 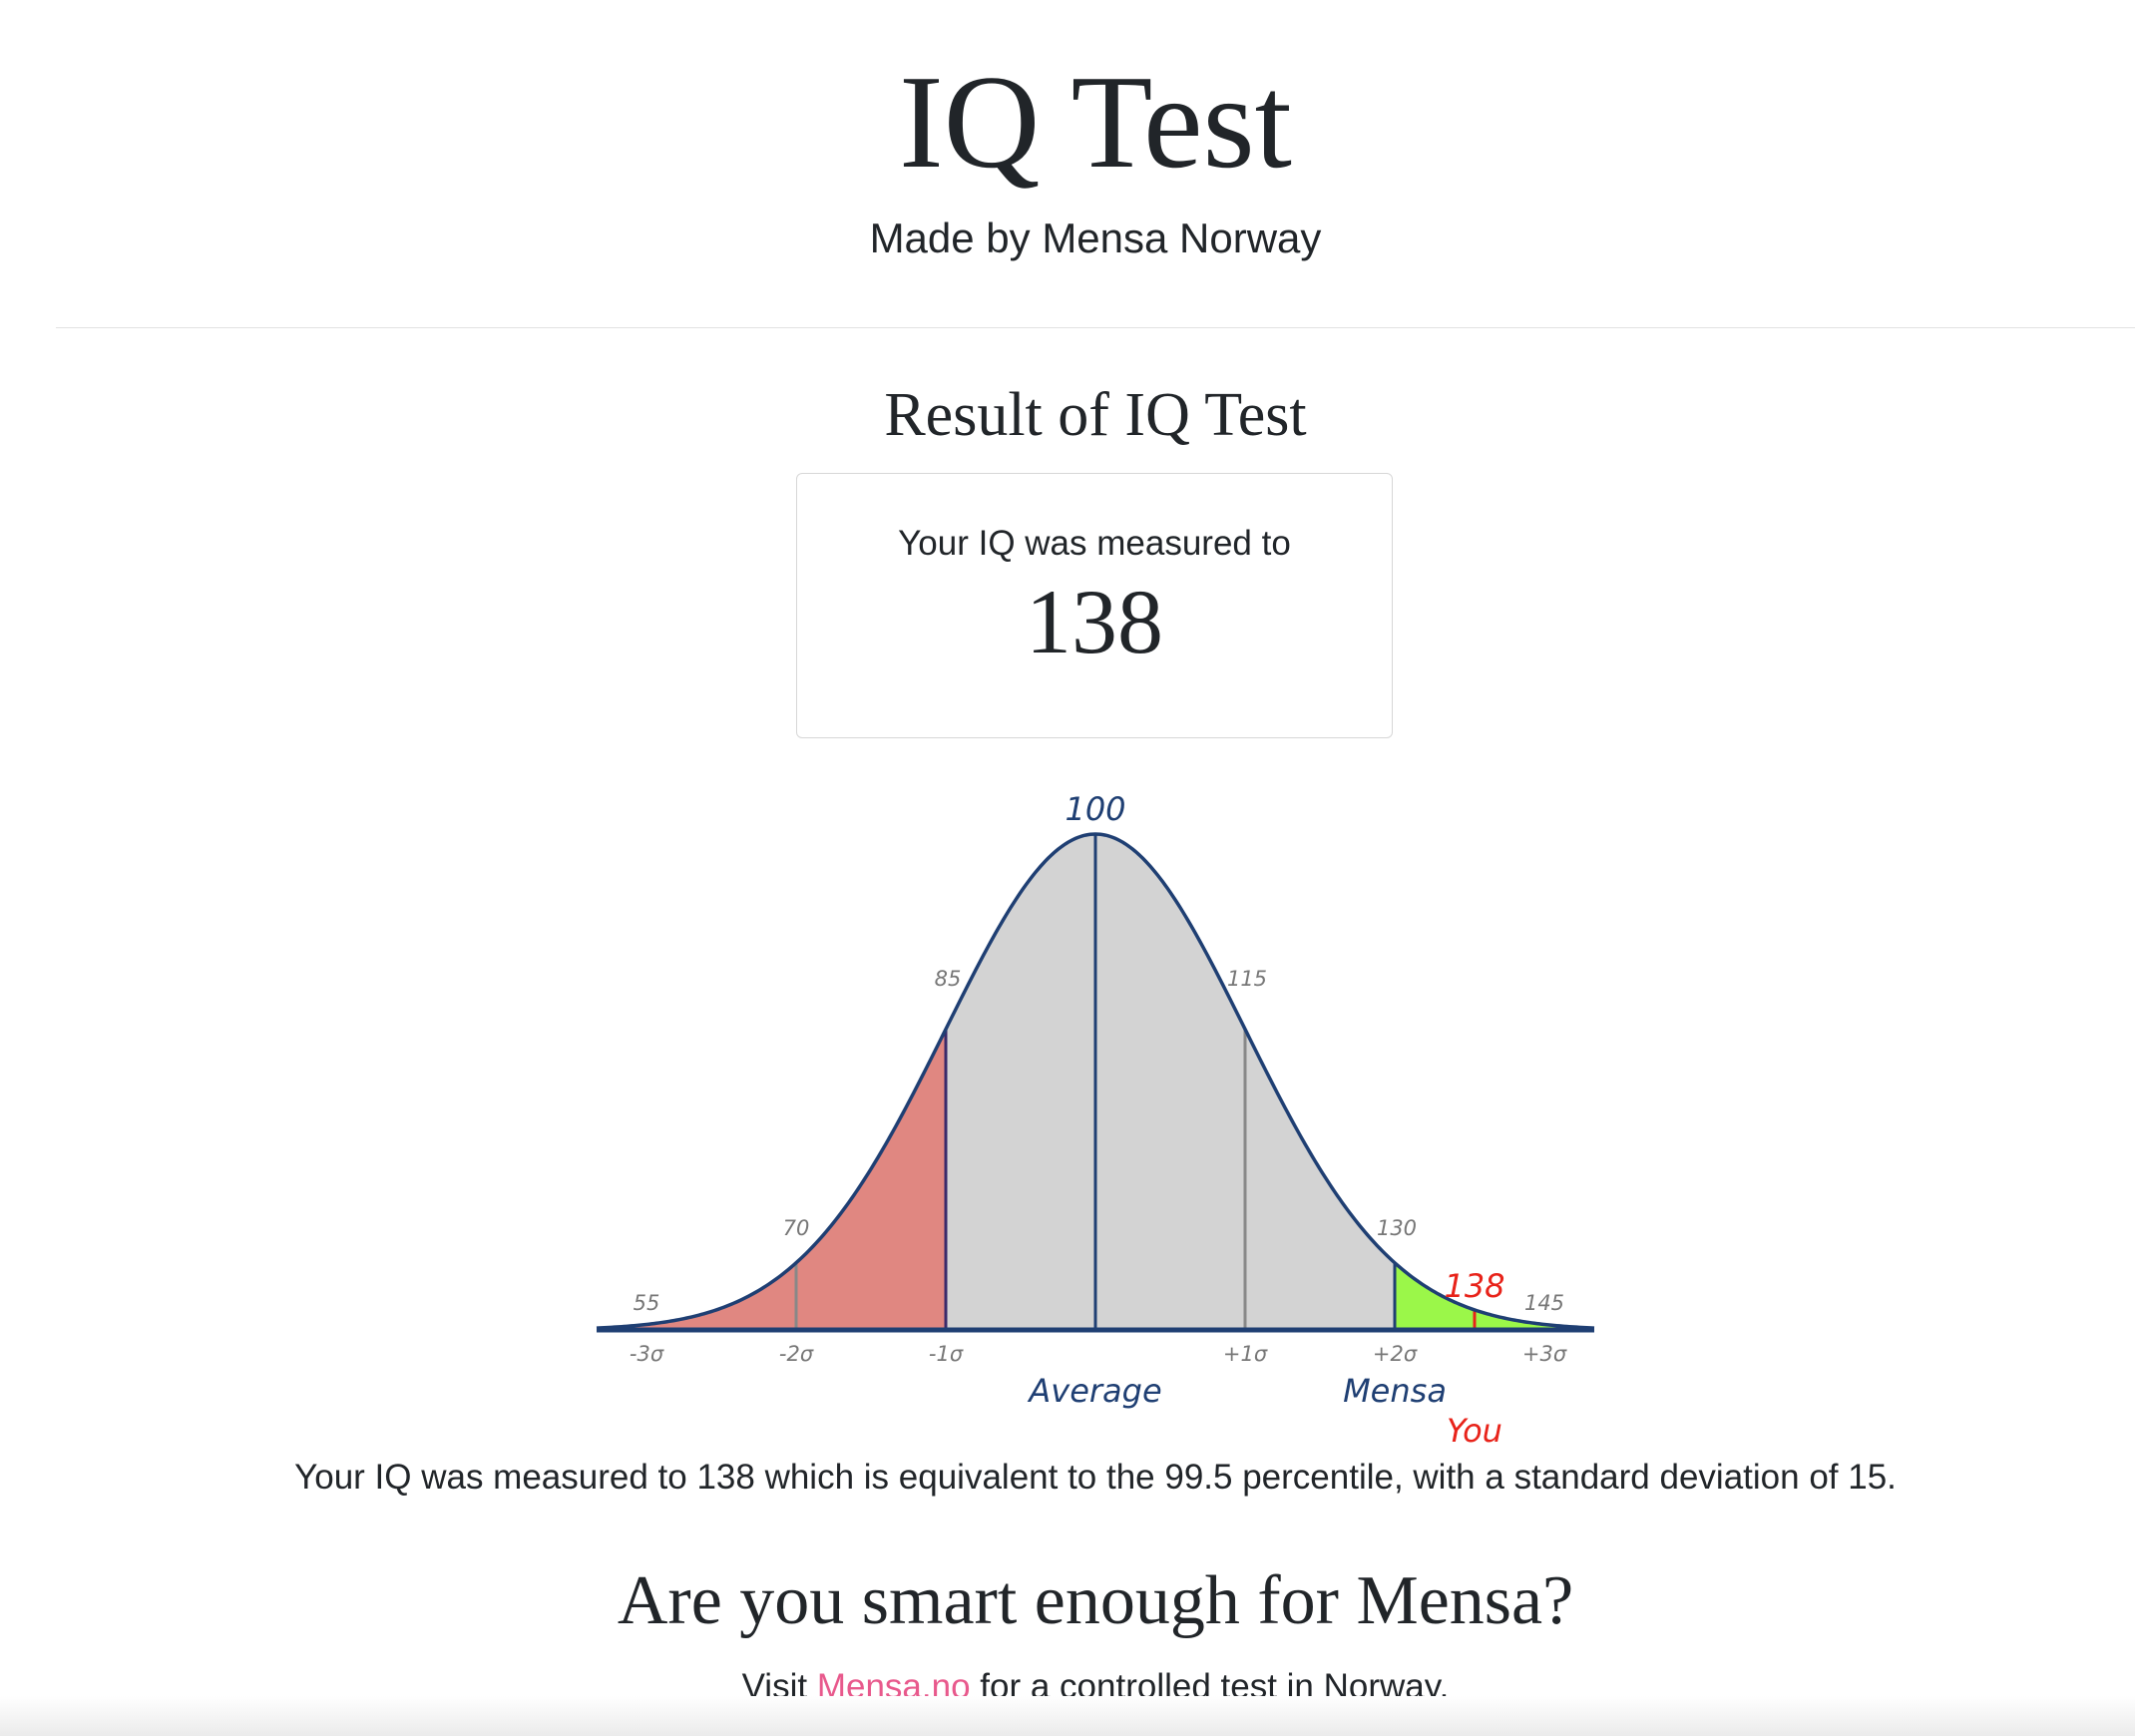 I want to click on sigma-label-4: +1σ, so click(x=1245, y=1354).